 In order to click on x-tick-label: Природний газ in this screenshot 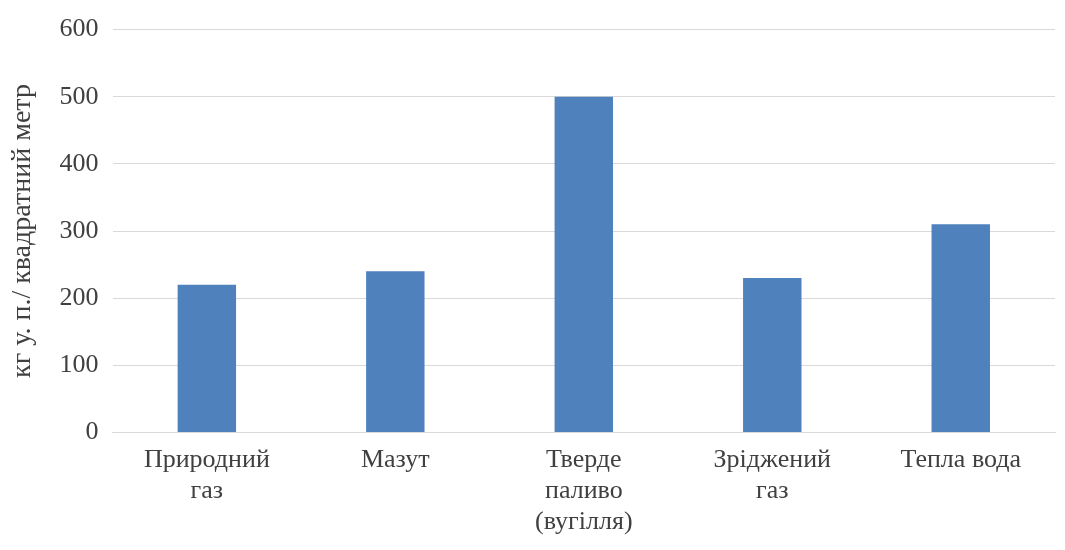, I will do `click(206, 474)`.